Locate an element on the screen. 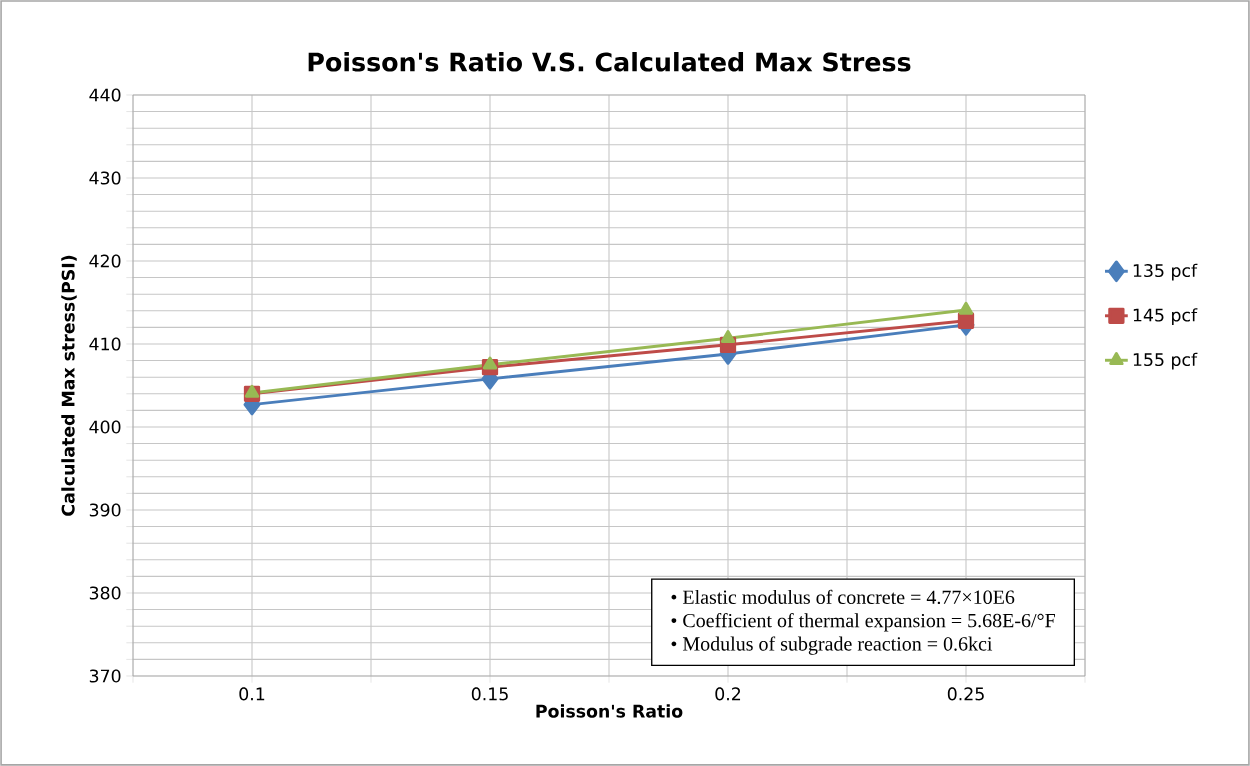 This screenshot has width=1250, height=766. y-tick-label: 370 is located at coordinates (105, 676).